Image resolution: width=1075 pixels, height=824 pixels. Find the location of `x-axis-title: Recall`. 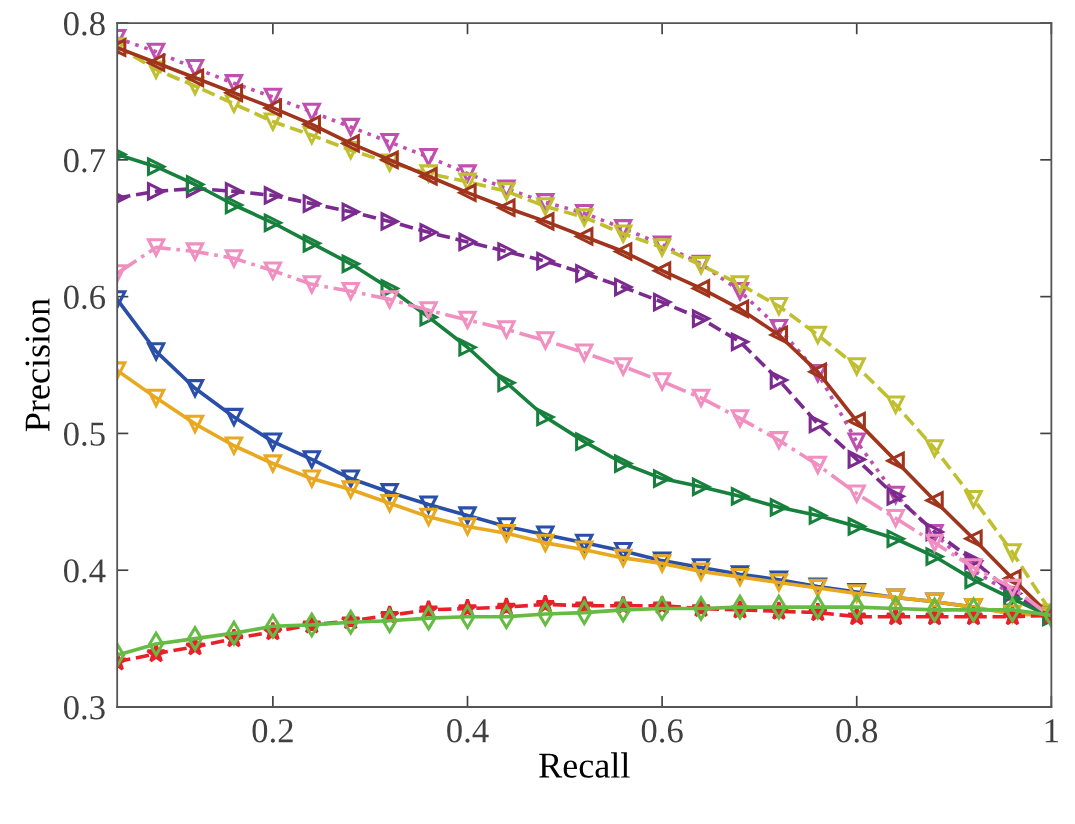

x-axis-title: Recall is located at coordinates (584, 765).